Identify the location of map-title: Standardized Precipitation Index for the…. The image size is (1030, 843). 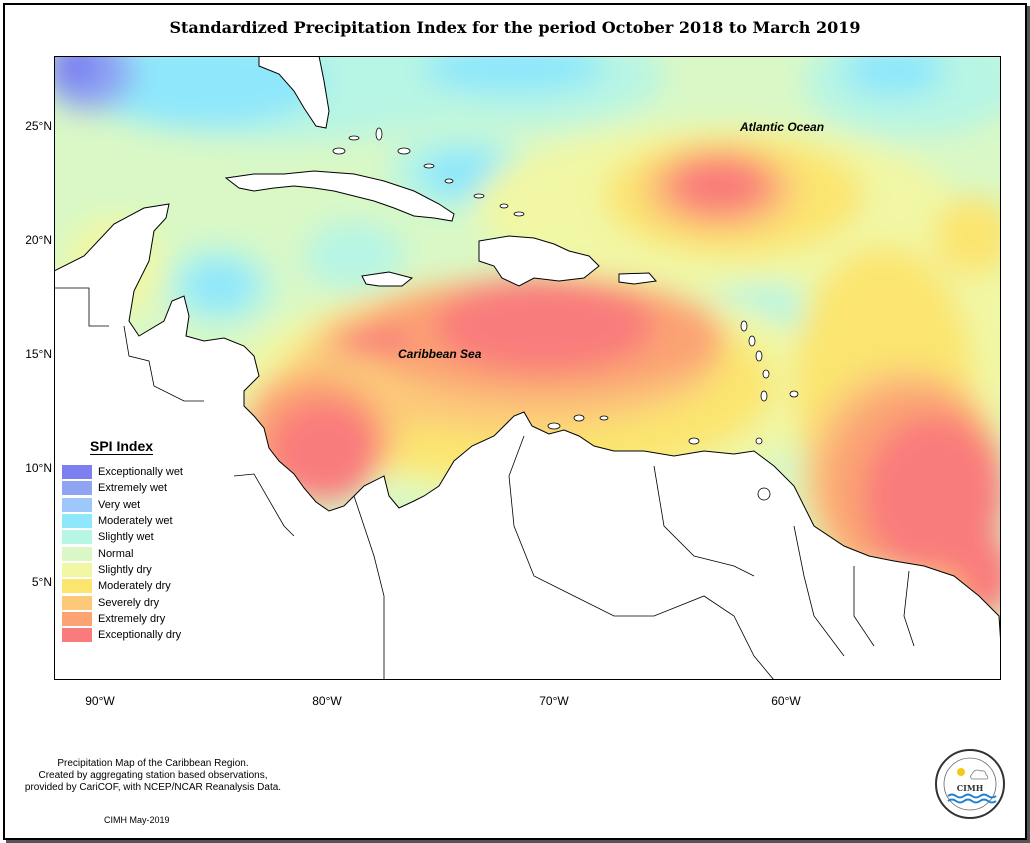
(515, 27).